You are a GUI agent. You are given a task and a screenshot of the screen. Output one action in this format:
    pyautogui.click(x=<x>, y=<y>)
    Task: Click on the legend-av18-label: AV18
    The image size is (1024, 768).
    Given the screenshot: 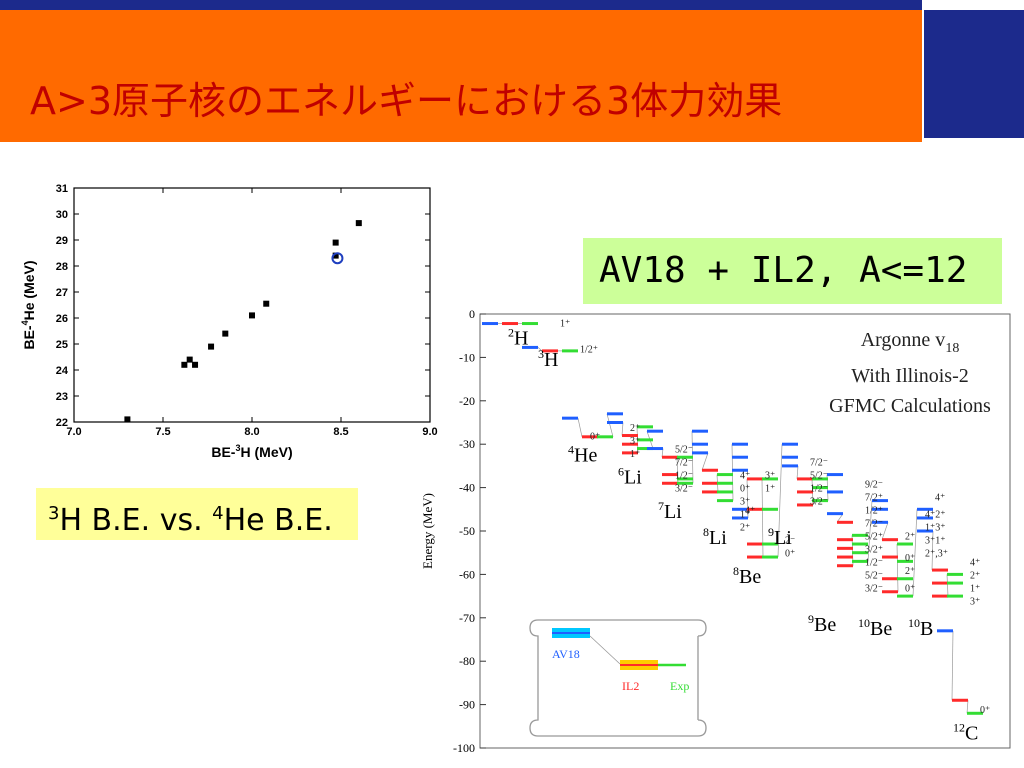 What is the action you would take?
    pyautogui.click(x=566, y=654)
    